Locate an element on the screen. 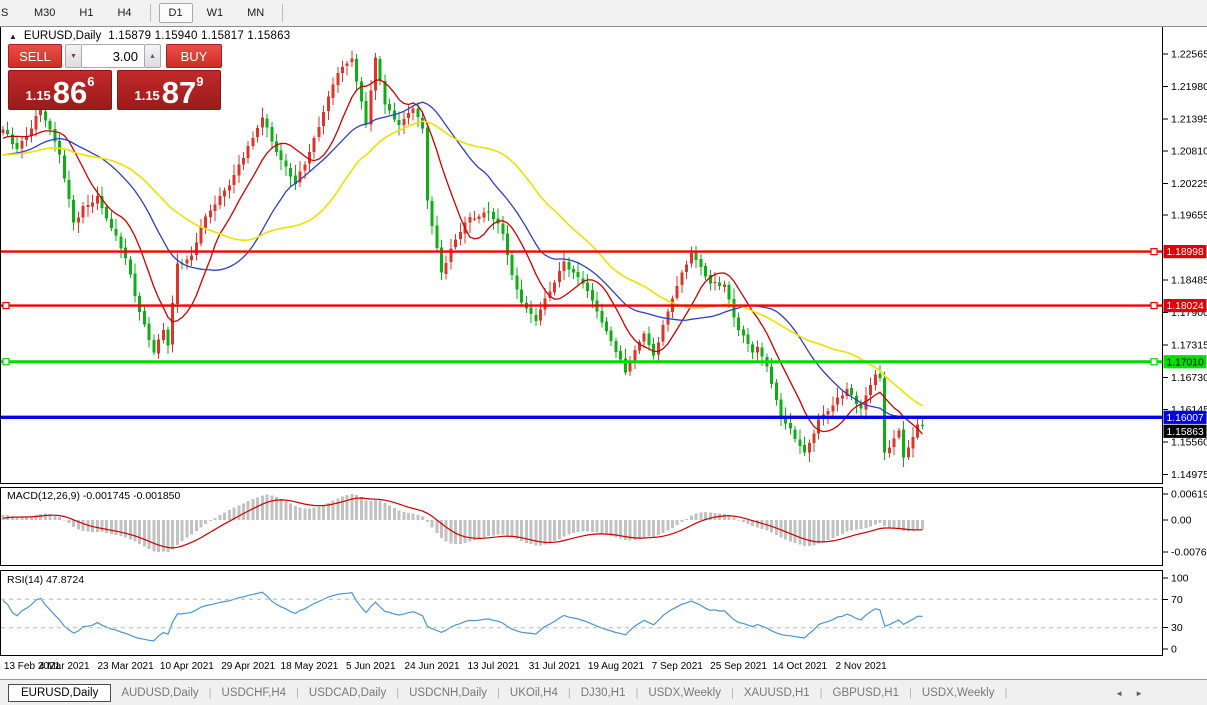  toolbar-separator is located at coordinates (150, 13).